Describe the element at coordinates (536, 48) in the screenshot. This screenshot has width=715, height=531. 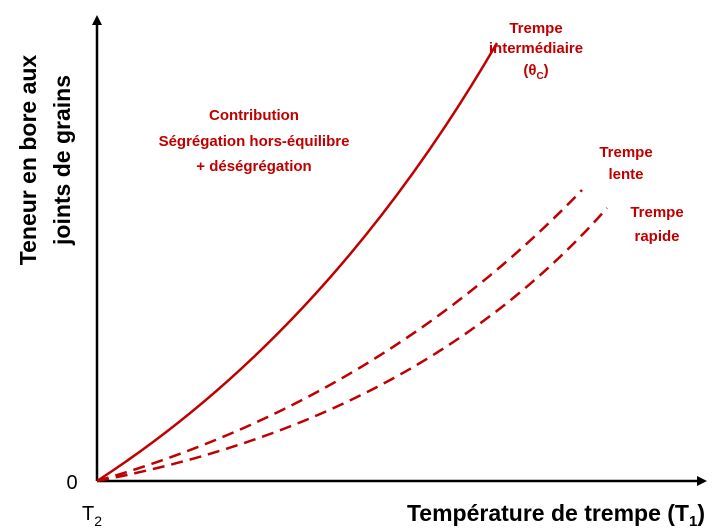
I see `annotation: intermédiaire` at that location.